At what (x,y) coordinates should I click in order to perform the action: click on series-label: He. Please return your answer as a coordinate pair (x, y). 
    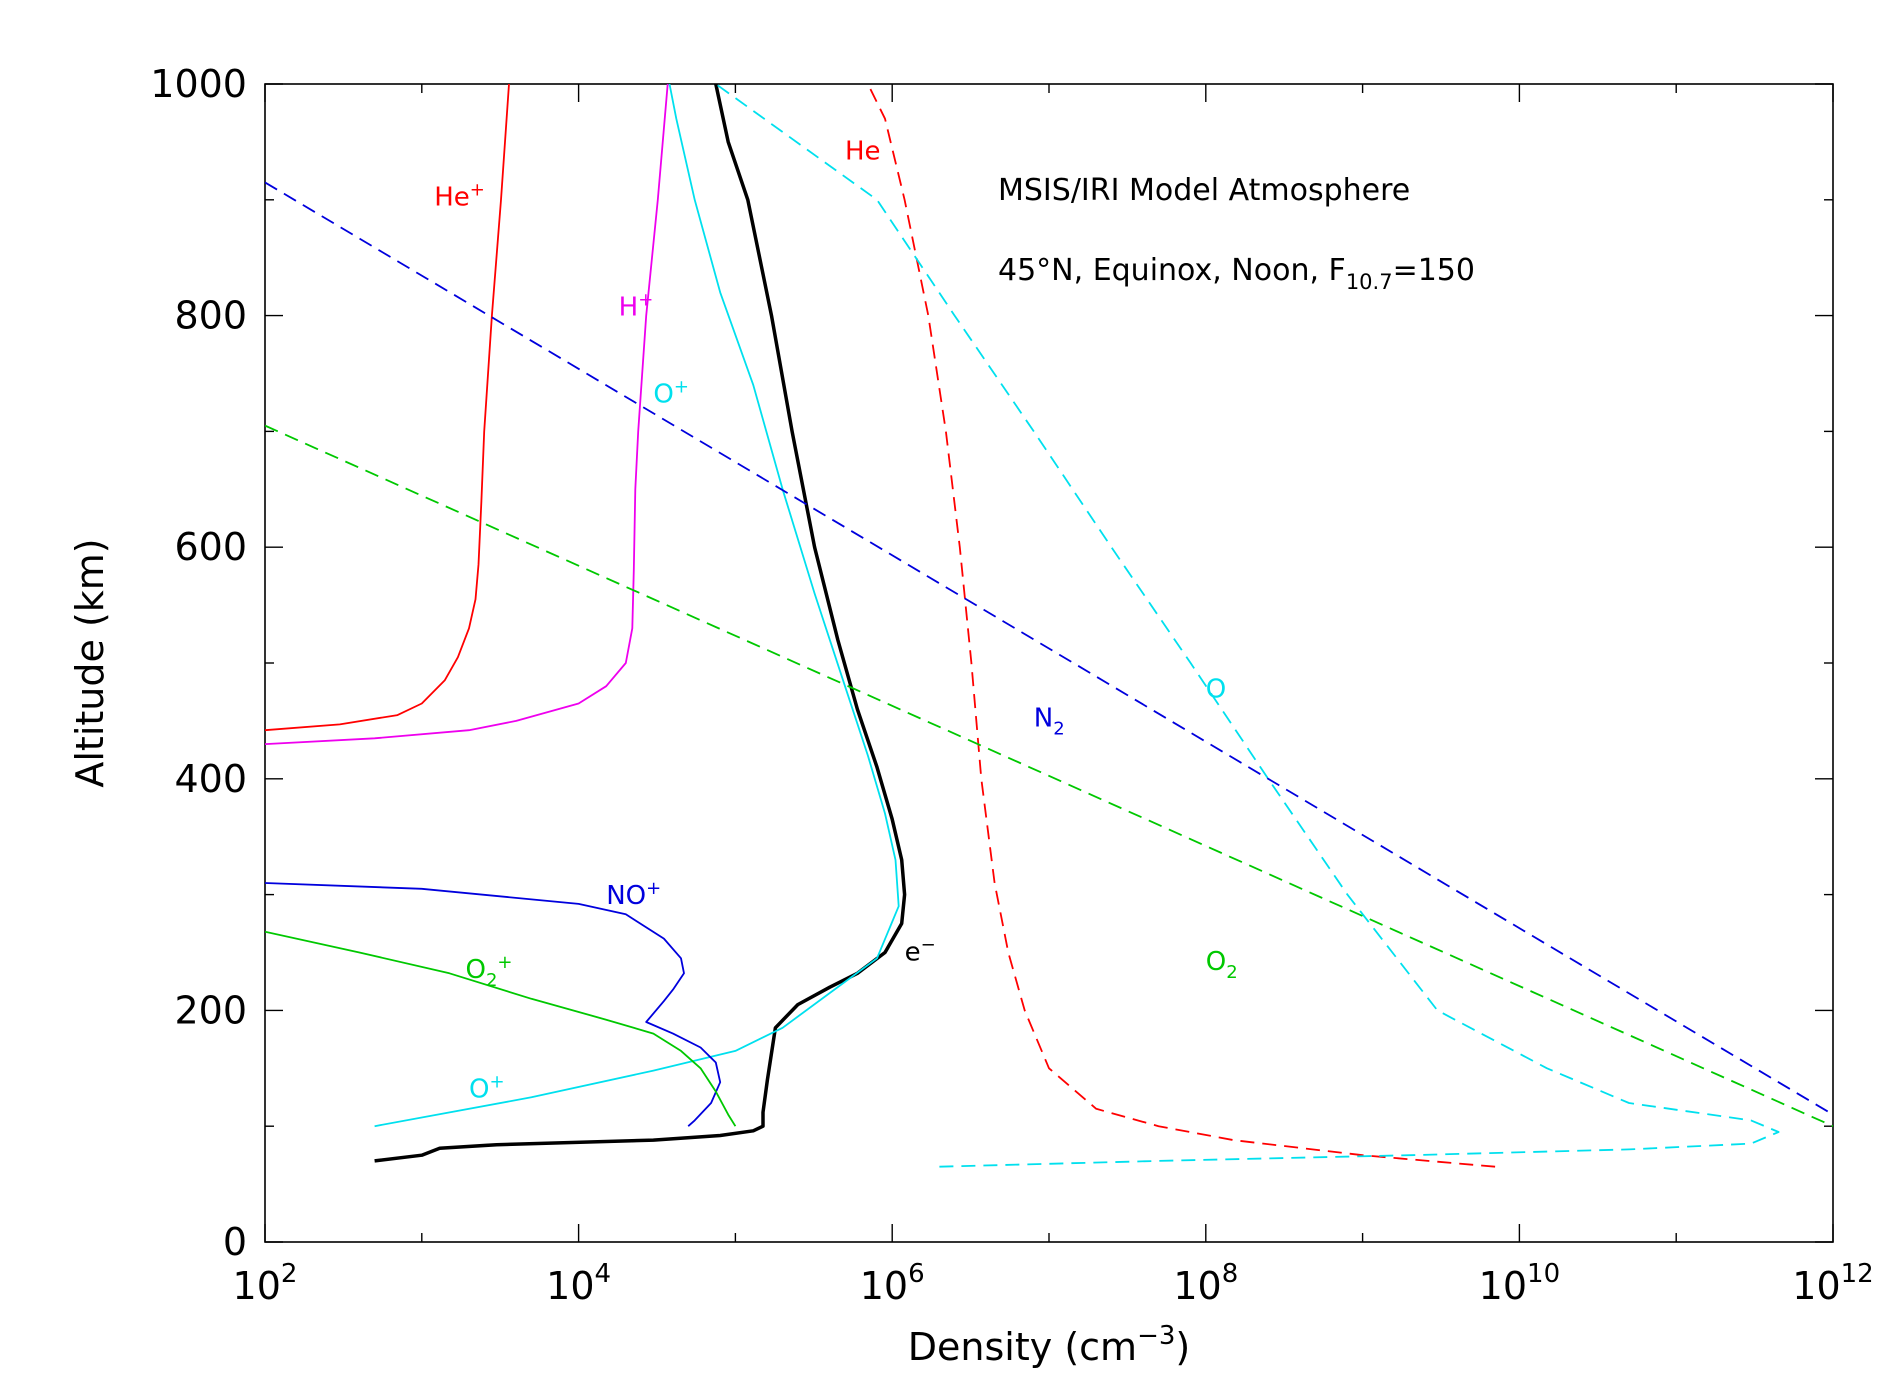
    Looking at the image, I should click on (863, 151).